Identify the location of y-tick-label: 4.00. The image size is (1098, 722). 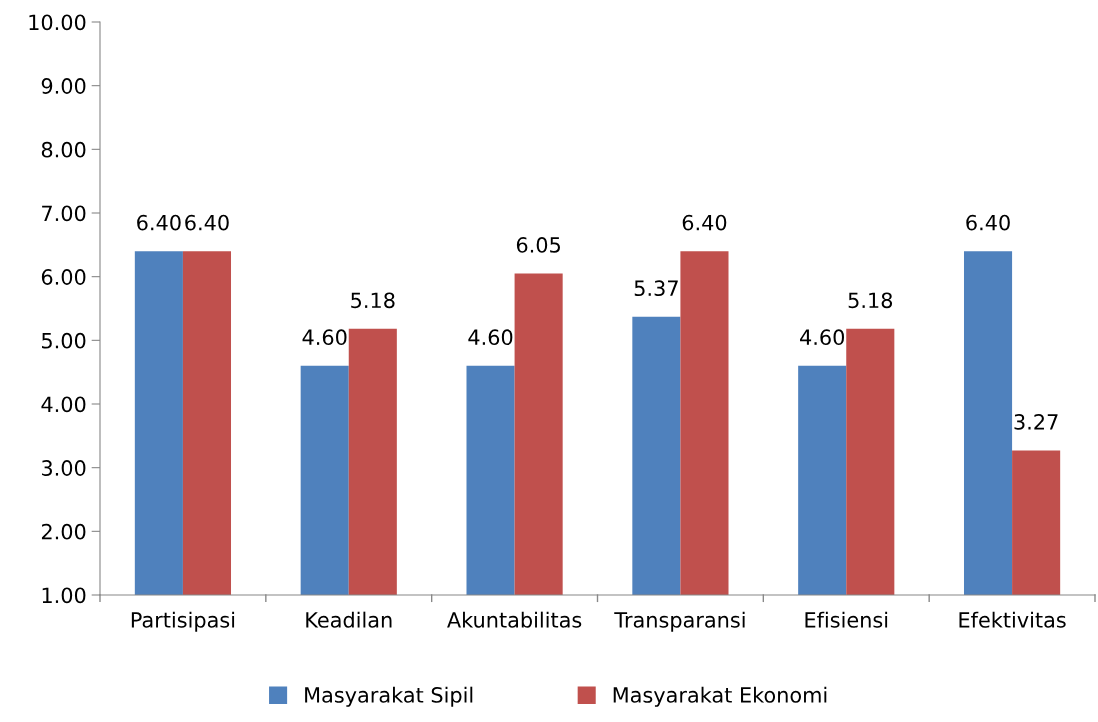
(63, 404).